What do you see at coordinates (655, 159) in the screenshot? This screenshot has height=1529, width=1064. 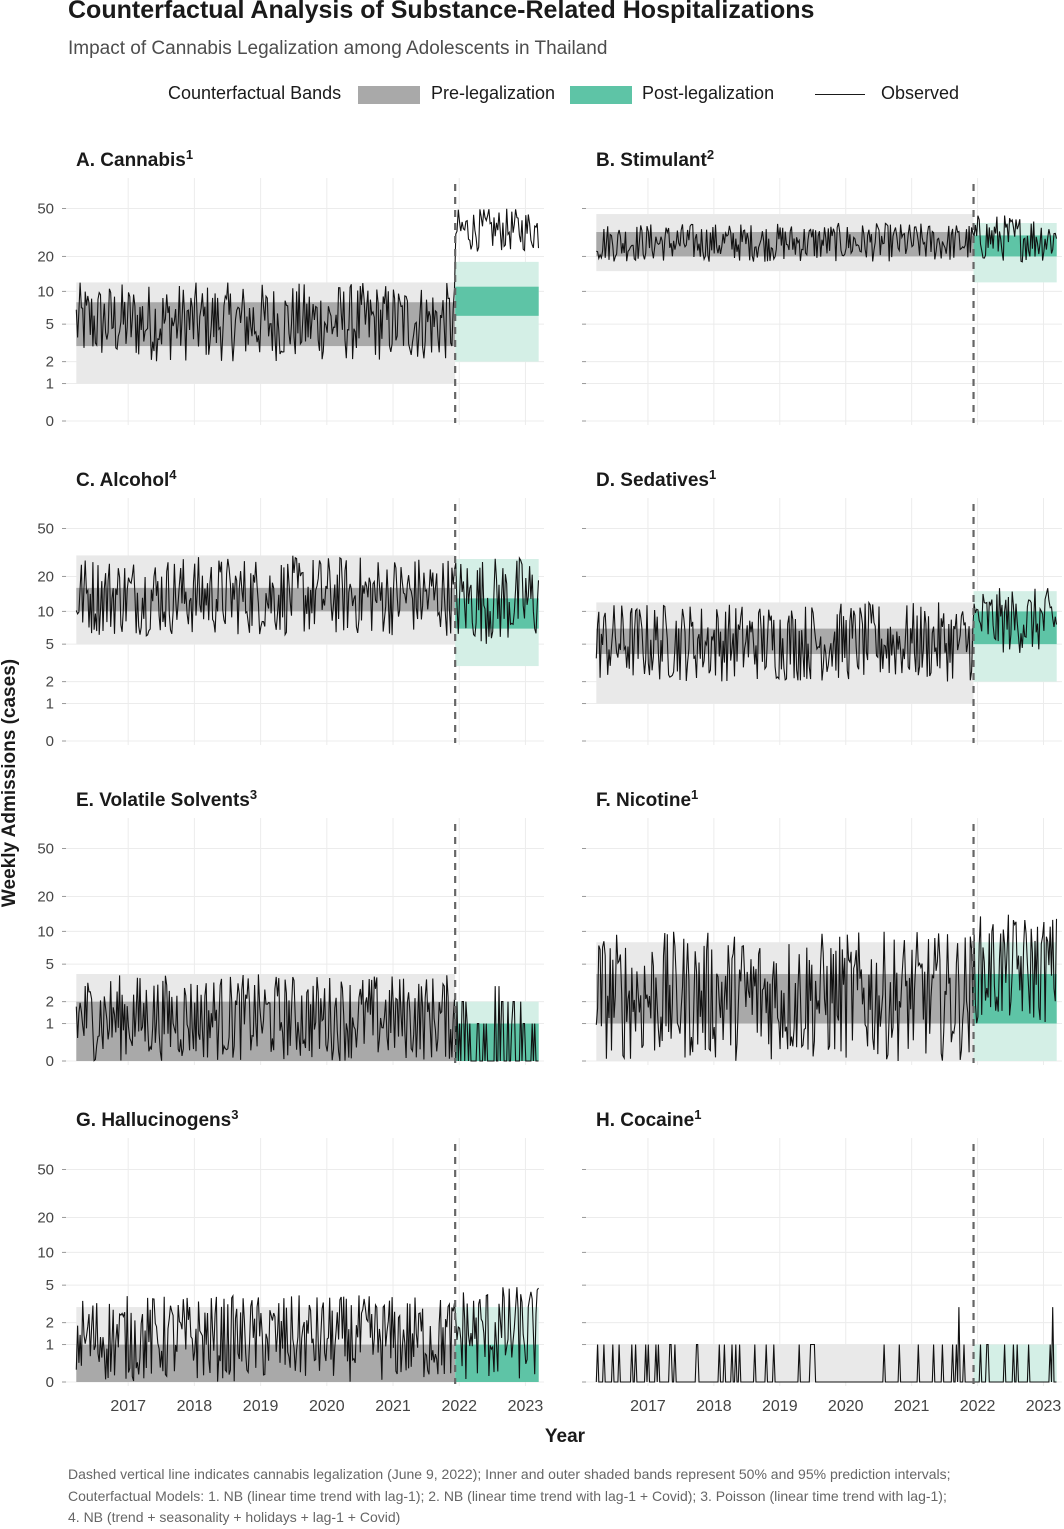 I see `panel-title: B. Stimulant2` at bounding box center [655, 159].